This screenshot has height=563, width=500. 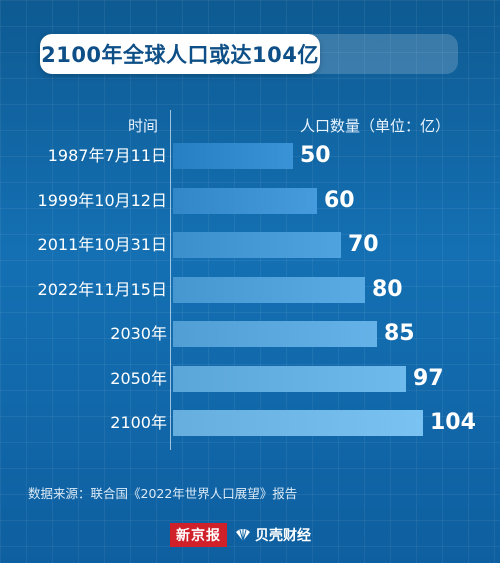 I want to click on bar-value-label: 104, so click(x=453, y=422).